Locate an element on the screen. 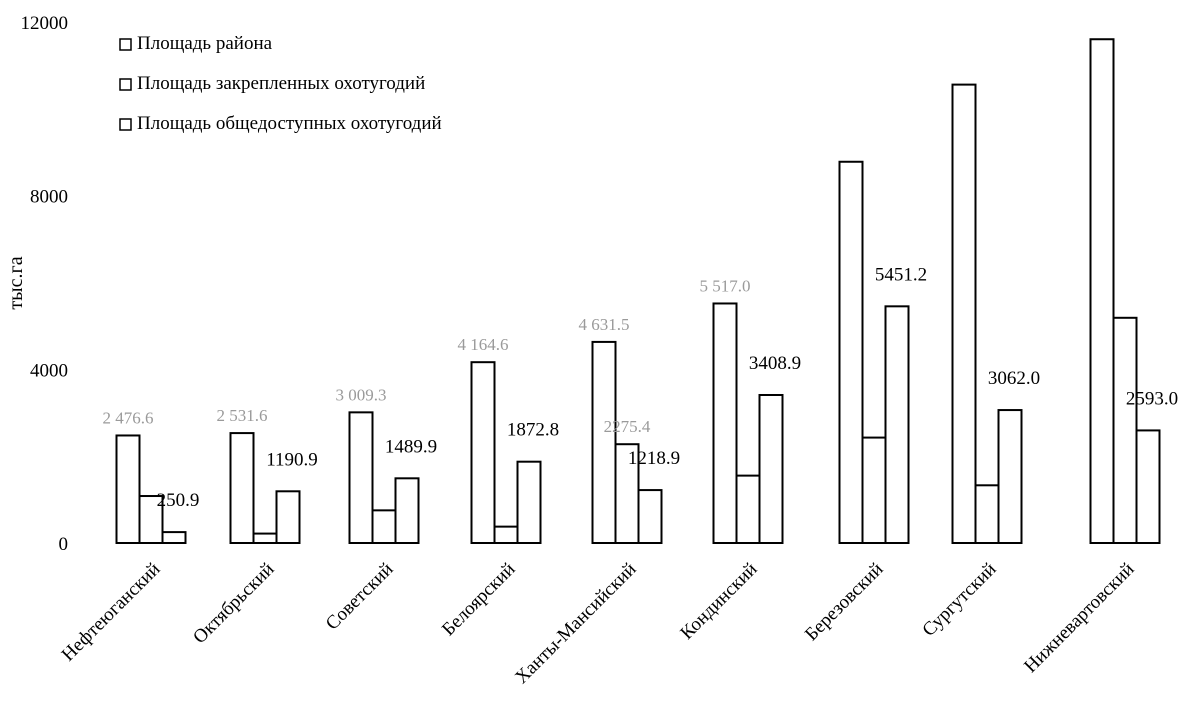  data-label-3-2: 1190.9 is located at coordinates (292, 459).